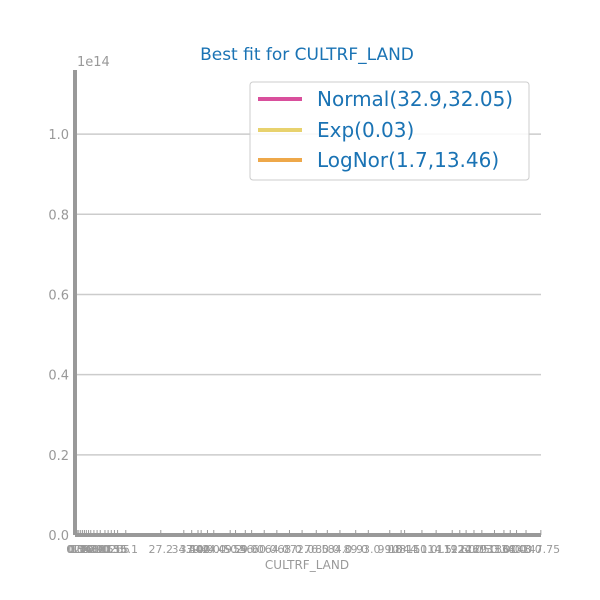  I want to click on x-tick-label: 99.8, so click(390, 549).